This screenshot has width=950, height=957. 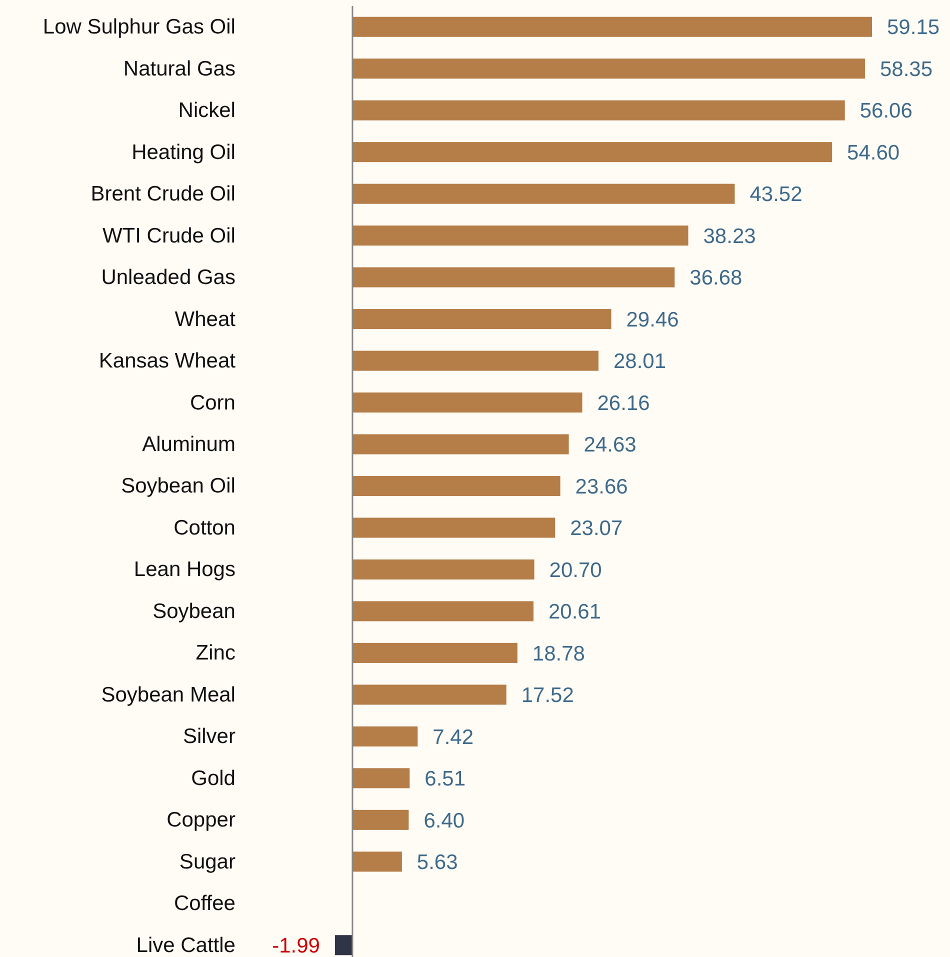 What do you see at coordinates (186, 945) in the screenshot?
I see `y-tick-label: Live Cattle` at bounding box center [186, 945].